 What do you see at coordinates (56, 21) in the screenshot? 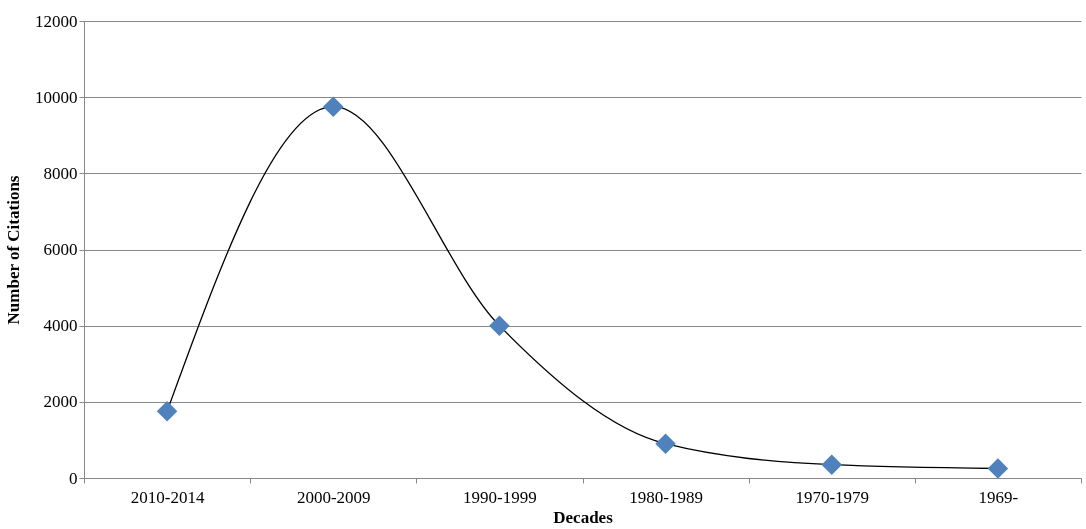
I see `y-tick-label: 12000` at bounding box center [56, 21].